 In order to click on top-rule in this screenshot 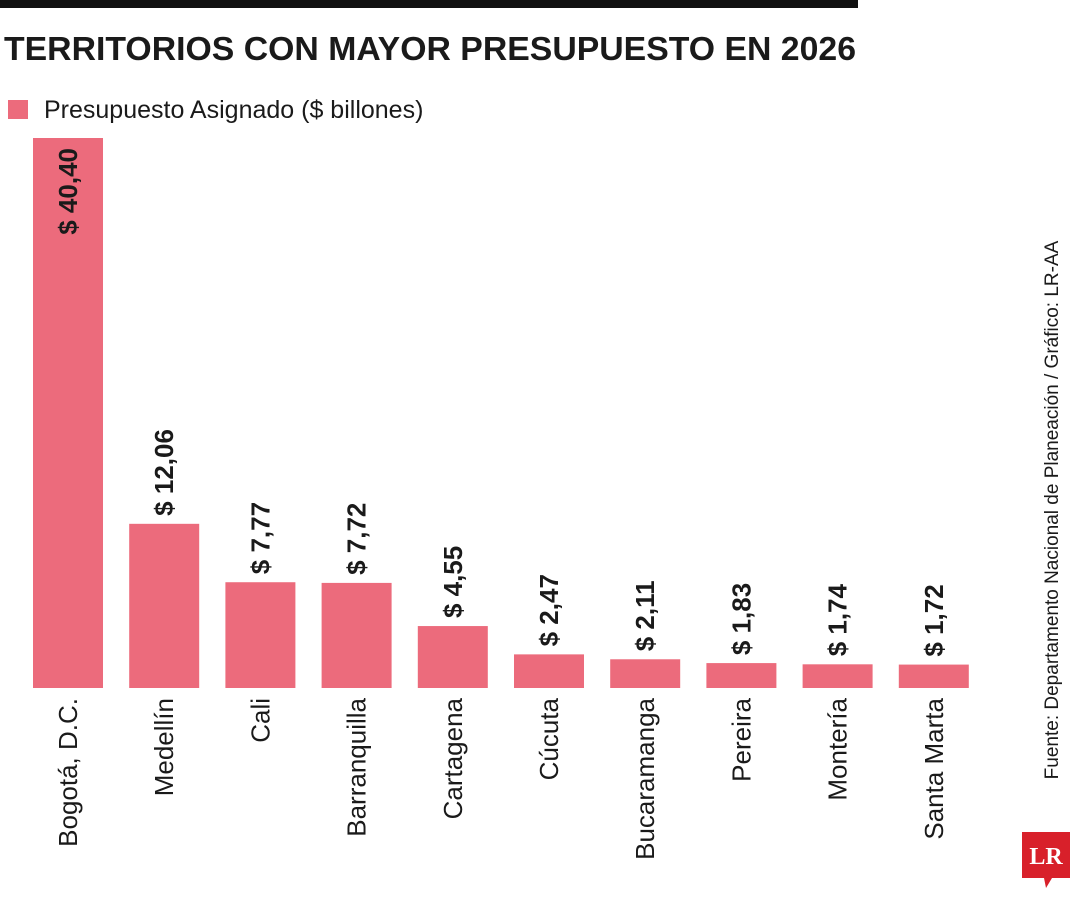, I will do `click(429, 4)`.